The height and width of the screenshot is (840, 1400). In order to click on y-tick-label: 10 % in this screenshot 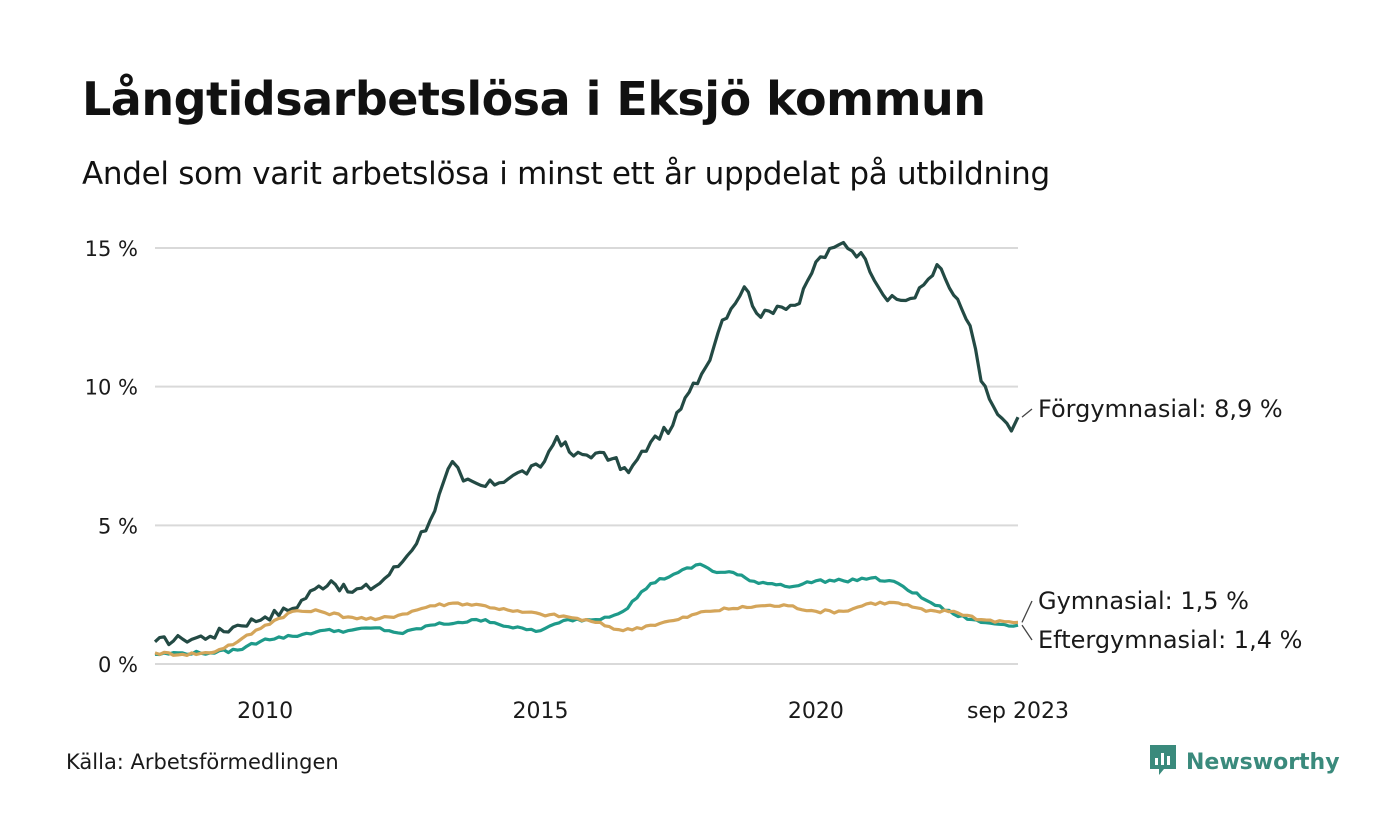, I will do `click(111, 388)`.